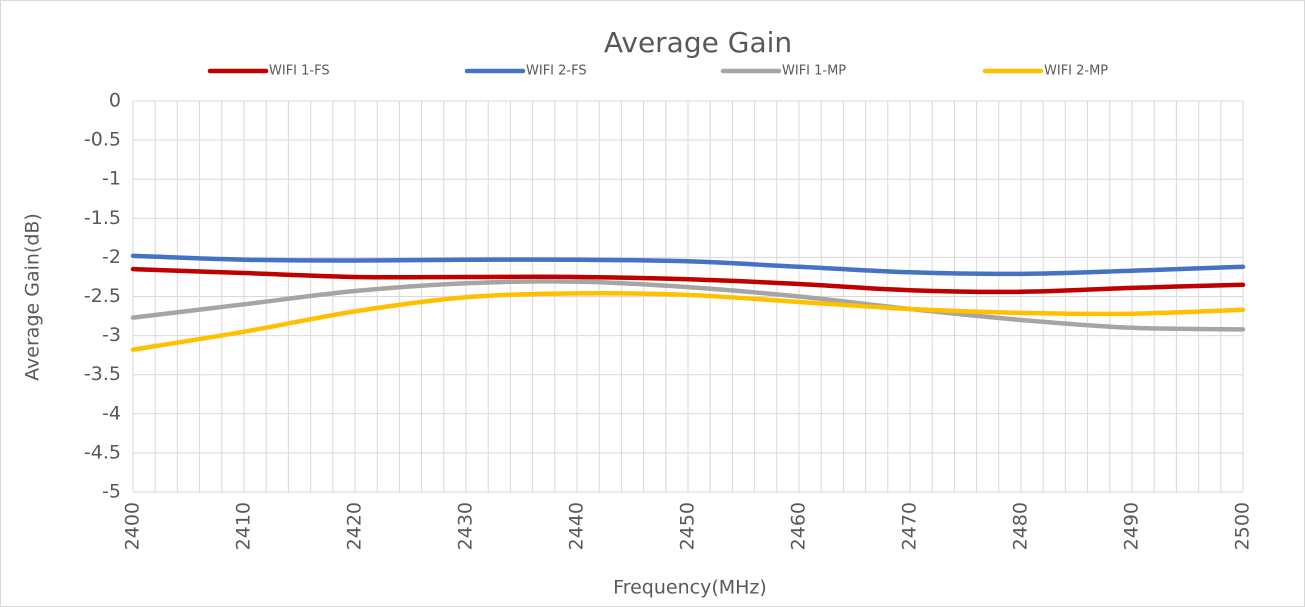 This screenshot has width=1305, height=607. I want to click on x-tick-label: 2460, so click(799, 526).